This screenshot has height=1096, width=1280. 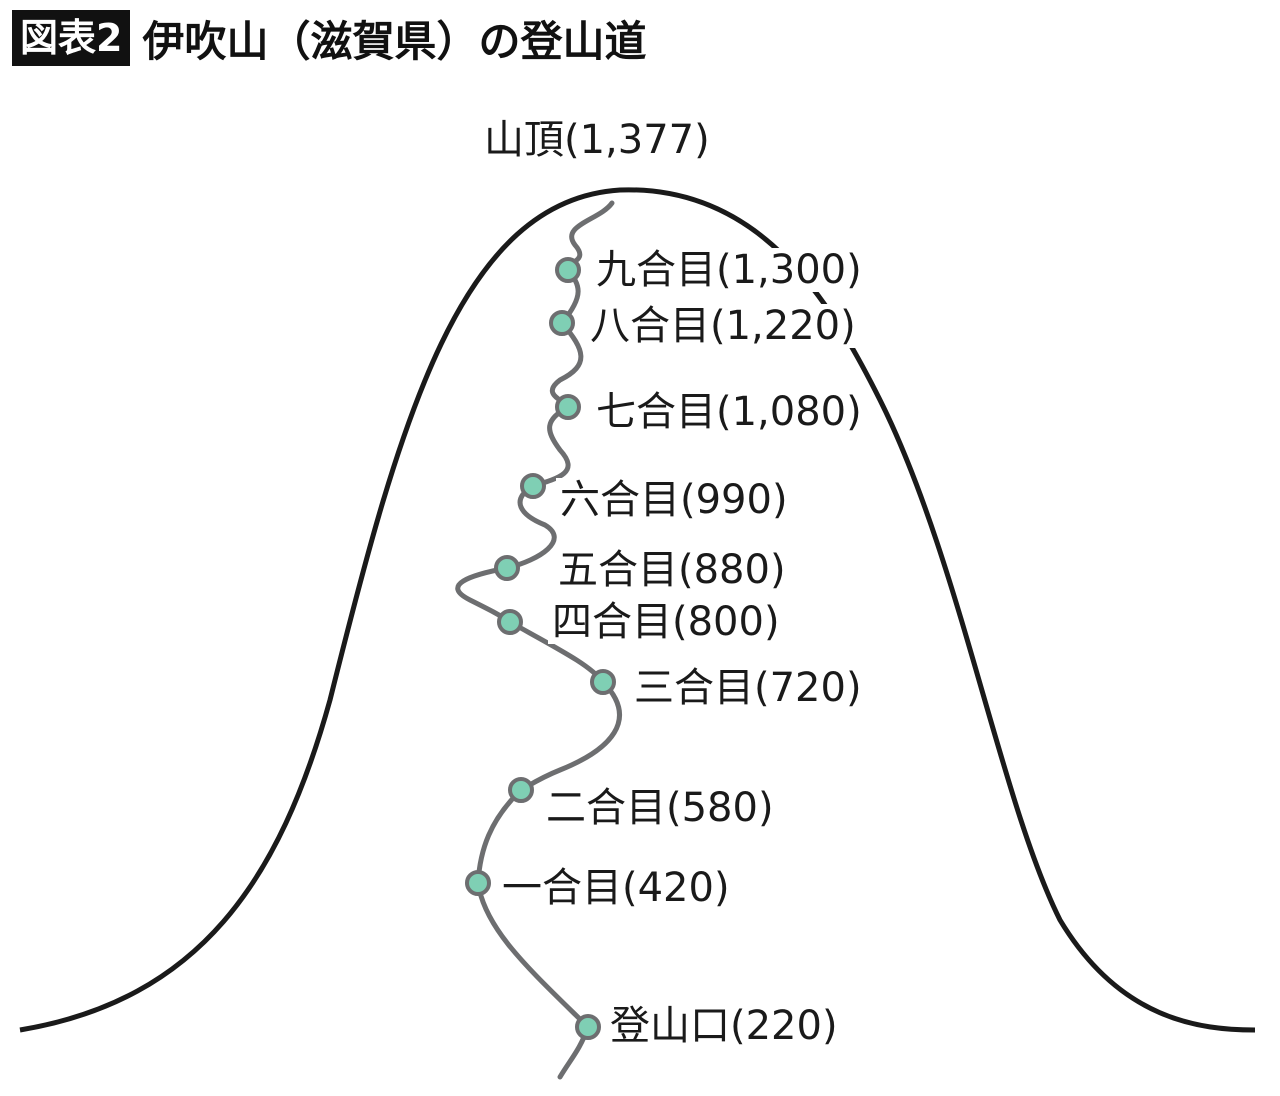 I want to click on figure-heading: 伊吹山（滋賀県）の登山道, so click(x=394, y=41).